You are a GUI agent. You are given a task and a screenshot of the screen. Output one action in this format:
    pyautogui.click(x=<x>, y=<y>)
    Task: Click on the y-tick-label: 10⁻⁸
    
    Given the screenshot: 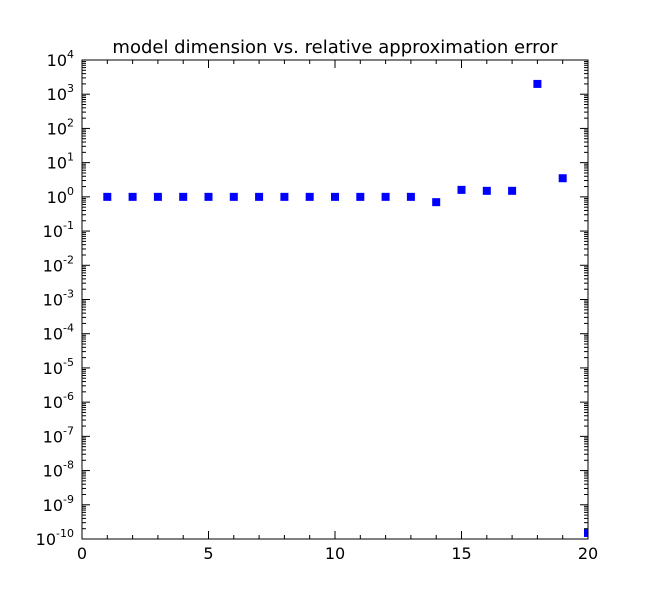 What is the action you would take?
    pyautogui.click(x=58, y=470)
    